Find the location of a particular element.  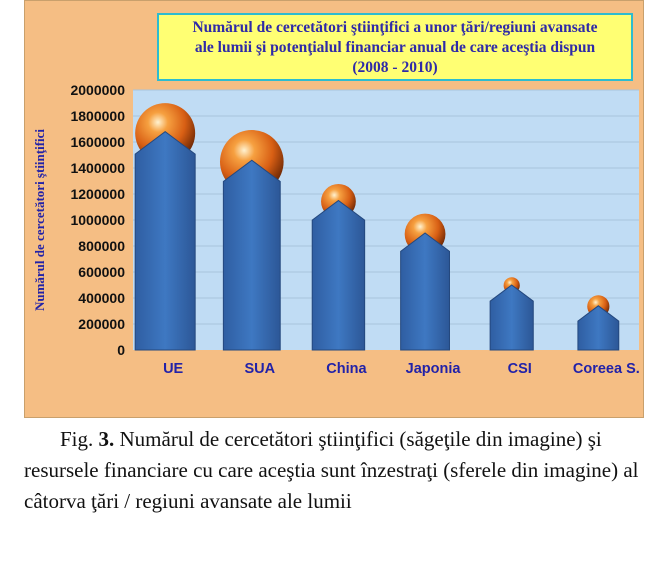

y-tick-label: 1600000 is located at coordinates (97, 142).